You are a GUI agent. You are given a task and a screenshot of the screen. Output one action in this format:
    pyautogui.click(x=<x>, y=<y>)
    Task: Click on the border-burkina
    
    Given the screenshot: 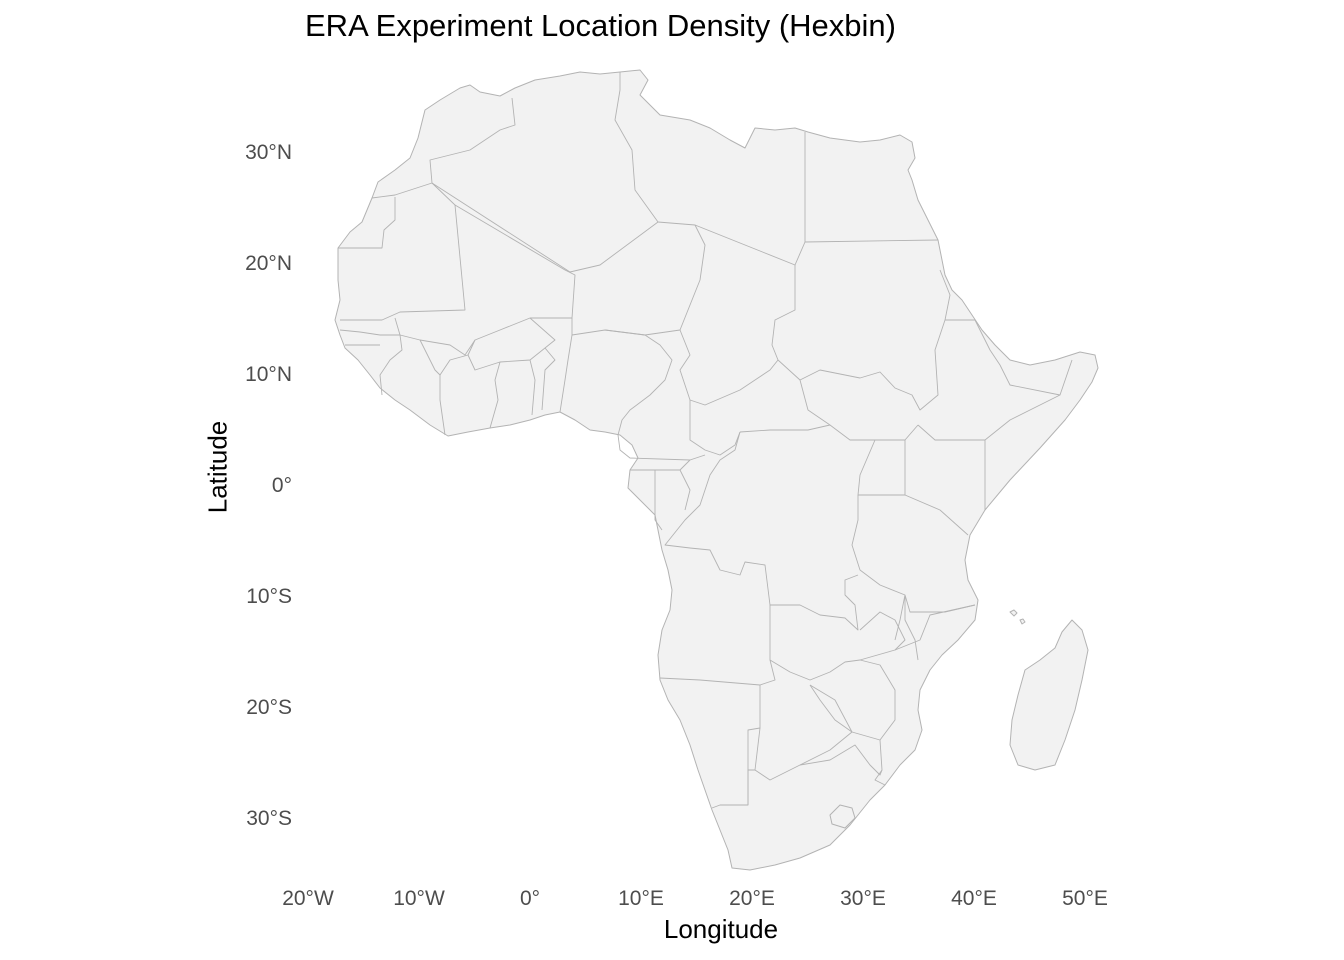 What is the action you would take?
    pyautogui.click(x=511, y=344)
    